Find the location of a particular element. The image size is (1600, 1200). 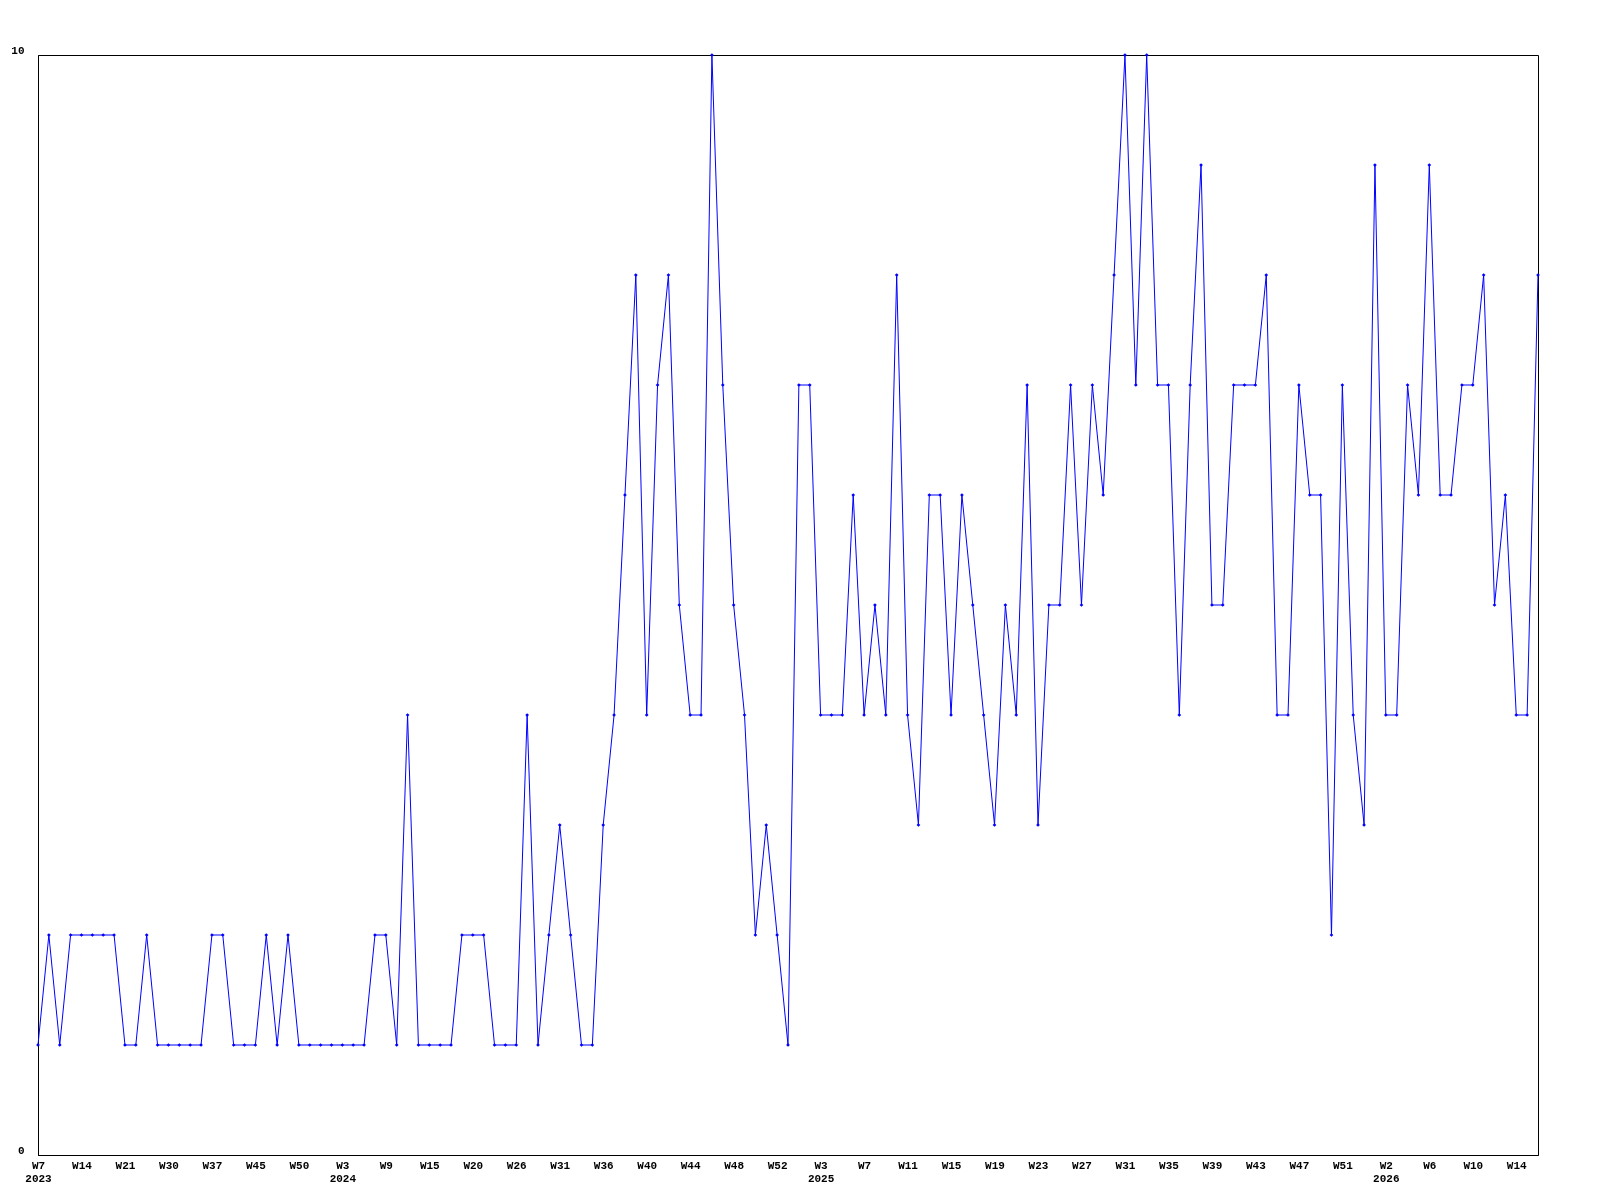

x-tick-label: W3 2024 is located at coordinates (343, 1172).